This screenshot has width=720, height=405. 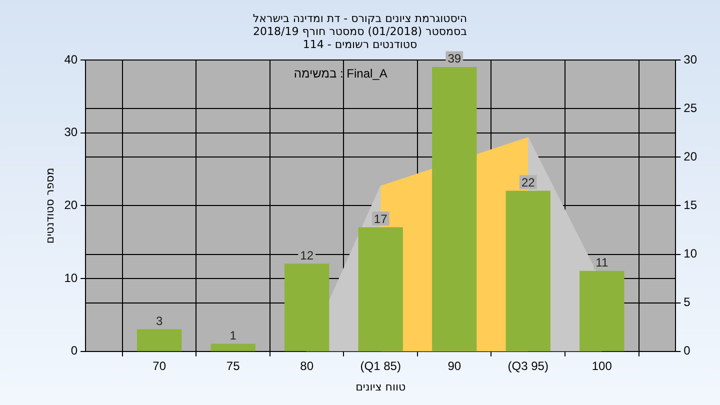 What do you see at coordinates (49, 206) in the screenshot?
I see `y-axis-title: מספר סטודנטים` at bounding box center [49, 206].